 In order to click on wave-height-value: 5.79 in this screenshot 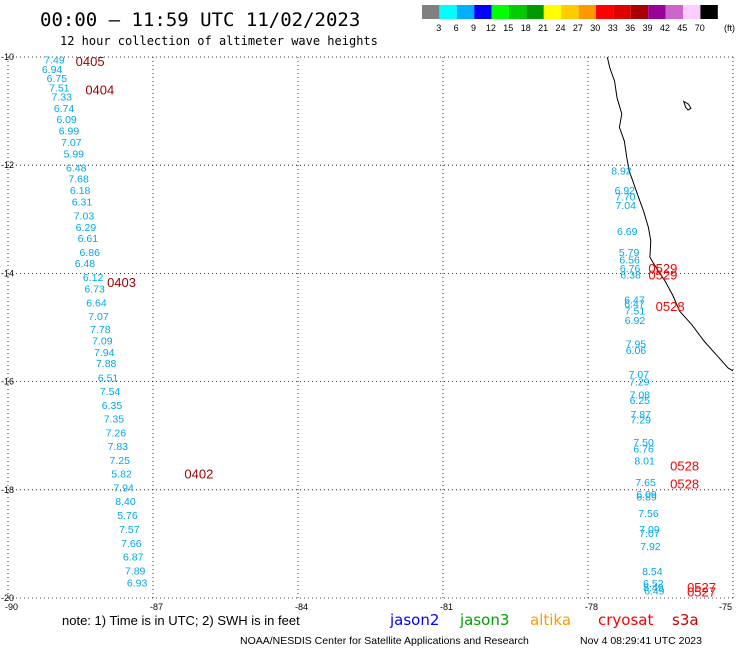, I will do `click(629, 253)`.